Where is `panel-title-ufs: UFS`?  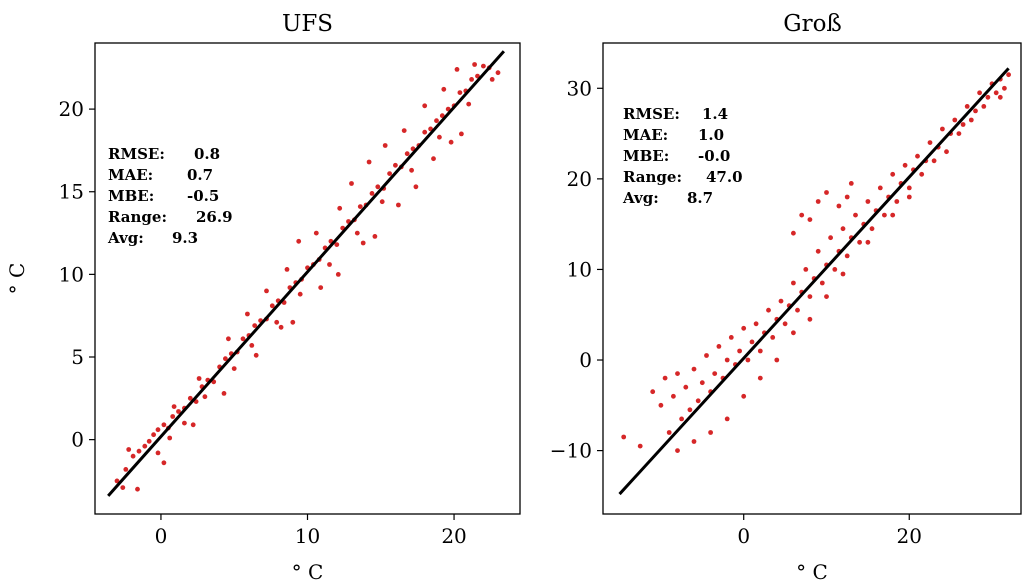
panel-title-ufs: UFS is located at coordinates (307, 24).